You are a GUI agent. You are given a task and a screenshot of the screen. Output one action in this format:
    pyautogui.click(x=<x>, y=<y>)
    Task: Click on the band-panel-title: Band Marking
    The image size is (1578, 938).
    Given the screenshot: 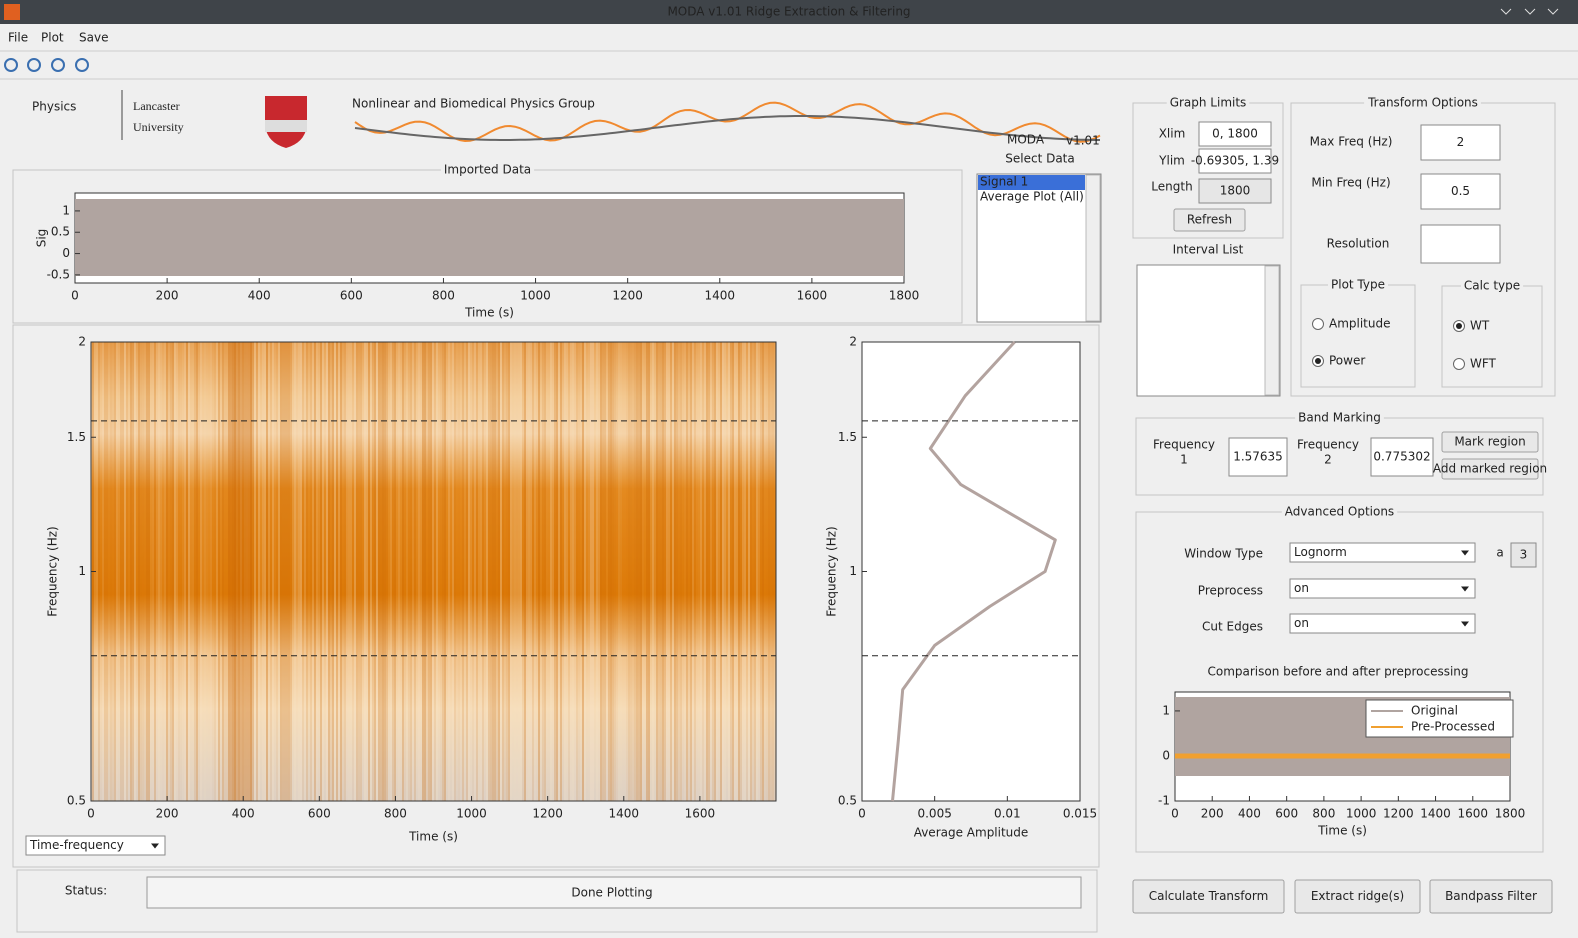 What is the action you would take?
    pyautogui.click(x=1339, y=418)
    